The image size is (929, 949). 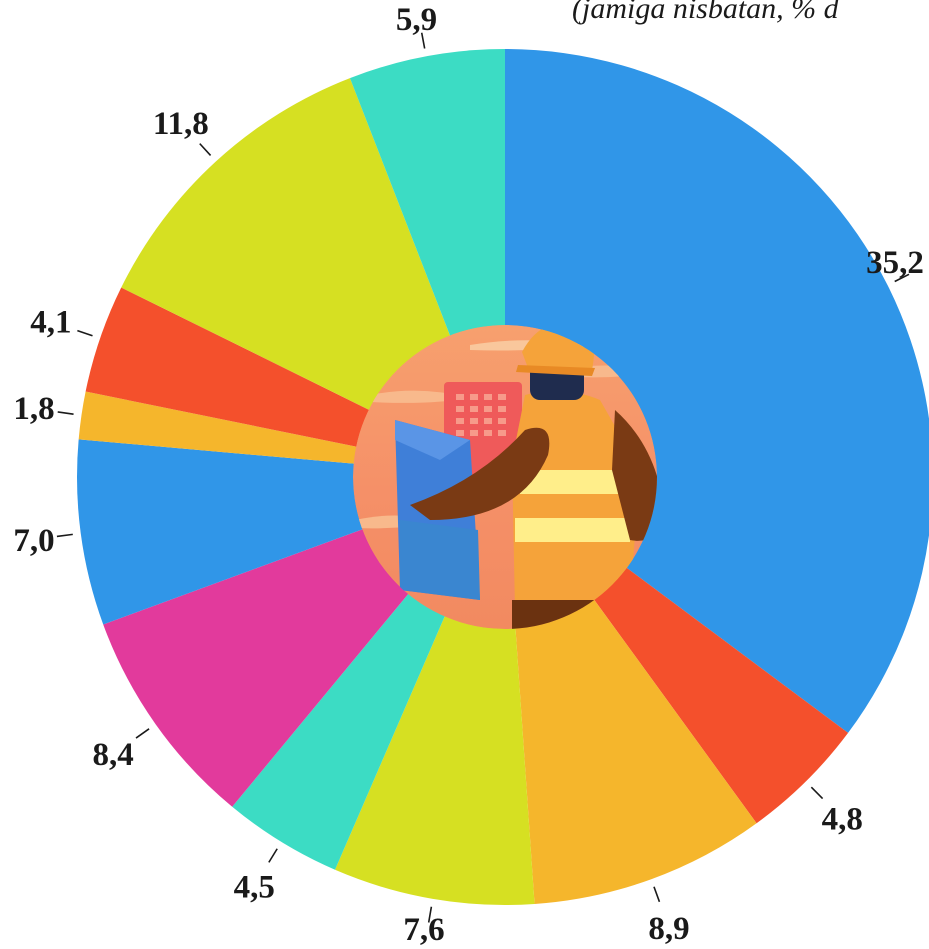 What do you see at coordinates (842, 820) in the screenshot?
I see `slice-value-label: 4,8` at bounding box center [842, 820].